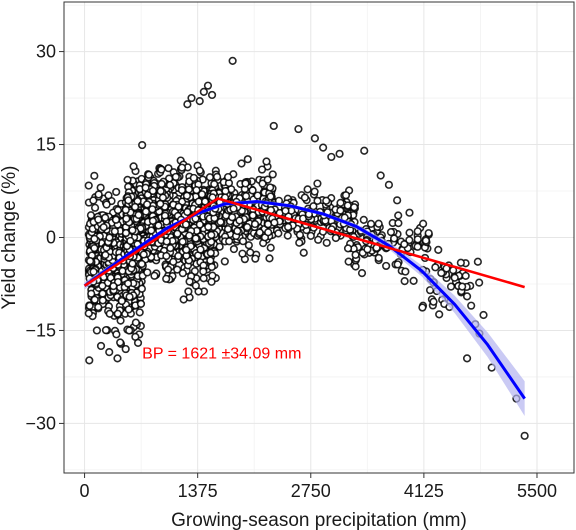 This screenshot has width=576, height=530. Describe the element at coordinates (40, 330) in the screenshot. I see `y-tick-label: −15` at that location.